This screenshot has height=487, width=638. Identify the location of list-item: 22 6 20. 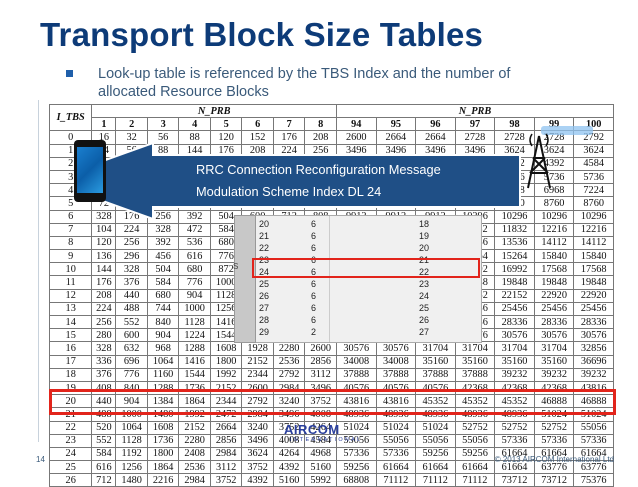
(361, 248).